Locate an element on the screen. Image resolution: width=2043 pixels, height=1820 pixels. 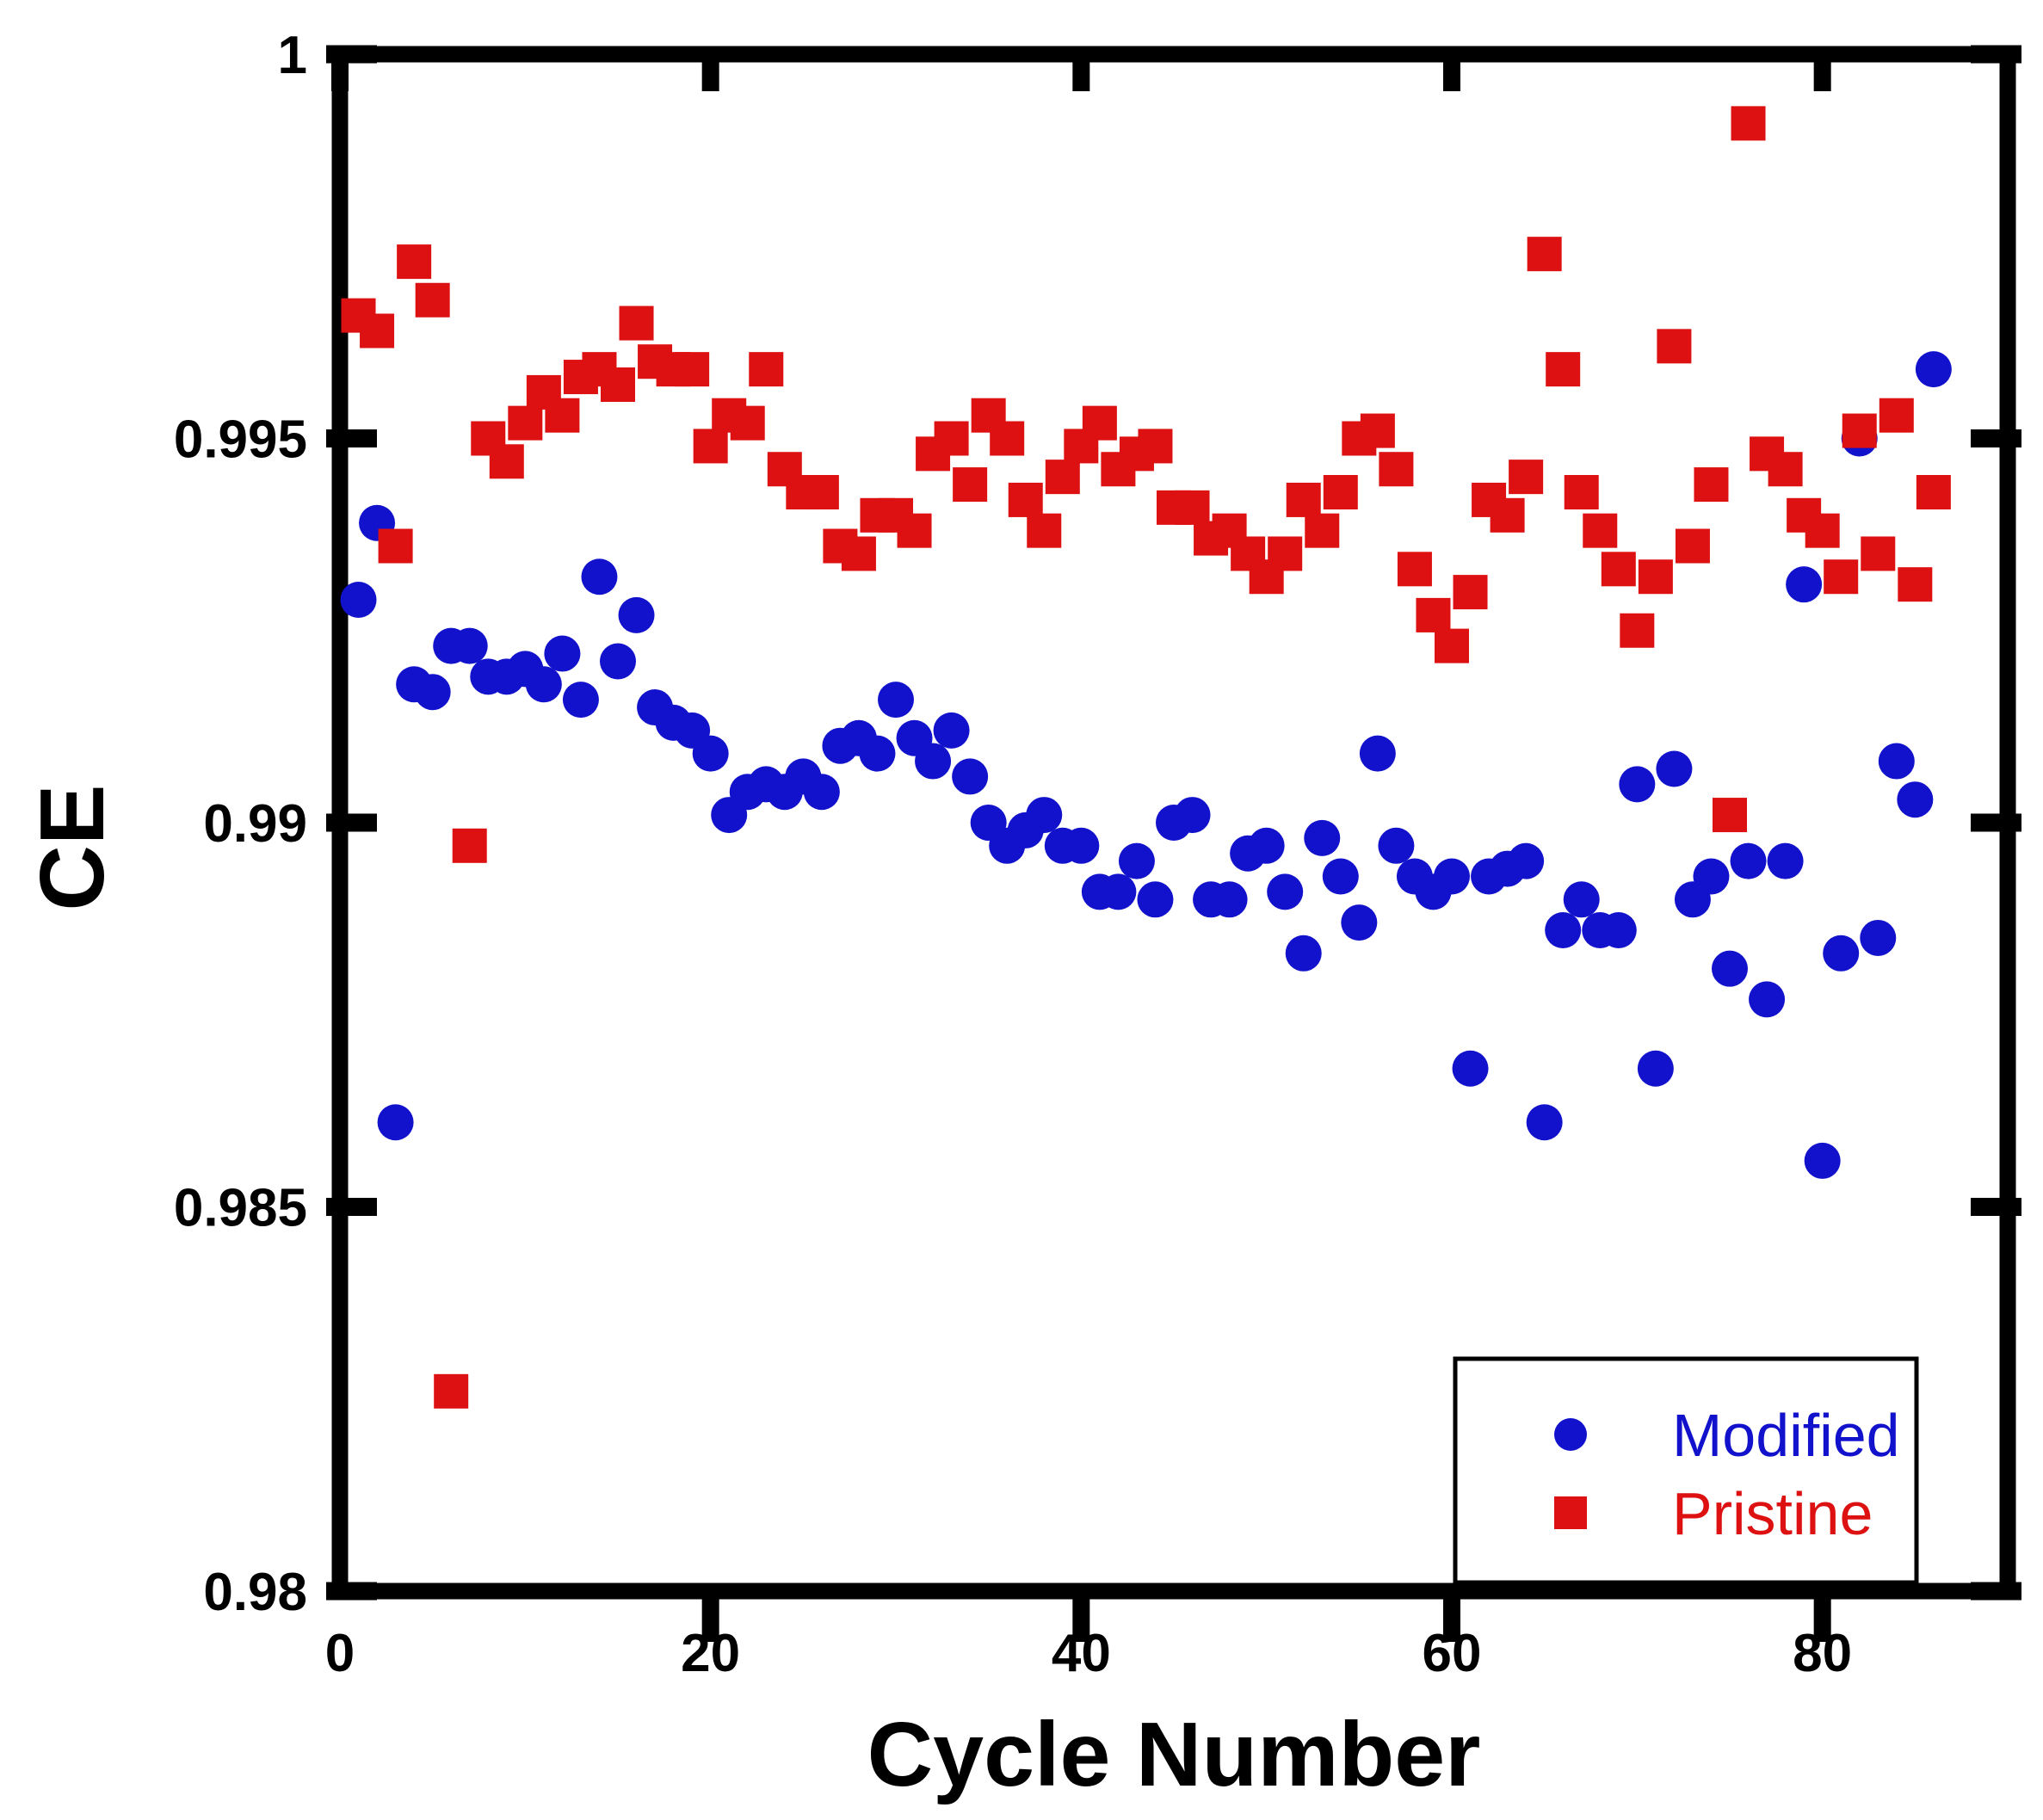
x-axis-title: Cycle Number is located at coordinates (1174, 1755).